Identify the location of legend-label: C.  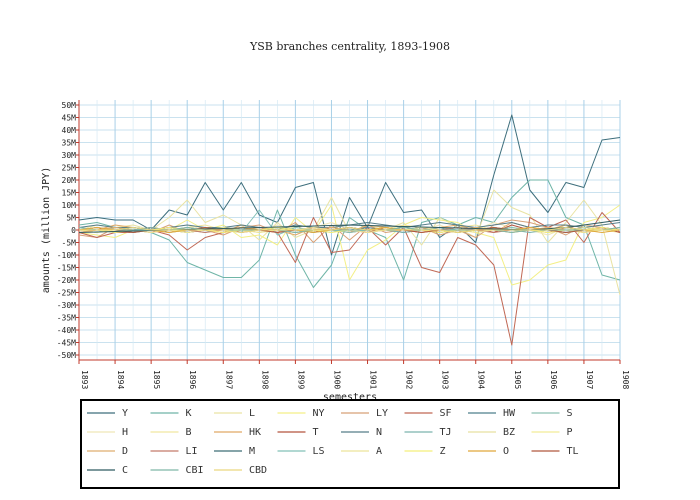
(125, 470).